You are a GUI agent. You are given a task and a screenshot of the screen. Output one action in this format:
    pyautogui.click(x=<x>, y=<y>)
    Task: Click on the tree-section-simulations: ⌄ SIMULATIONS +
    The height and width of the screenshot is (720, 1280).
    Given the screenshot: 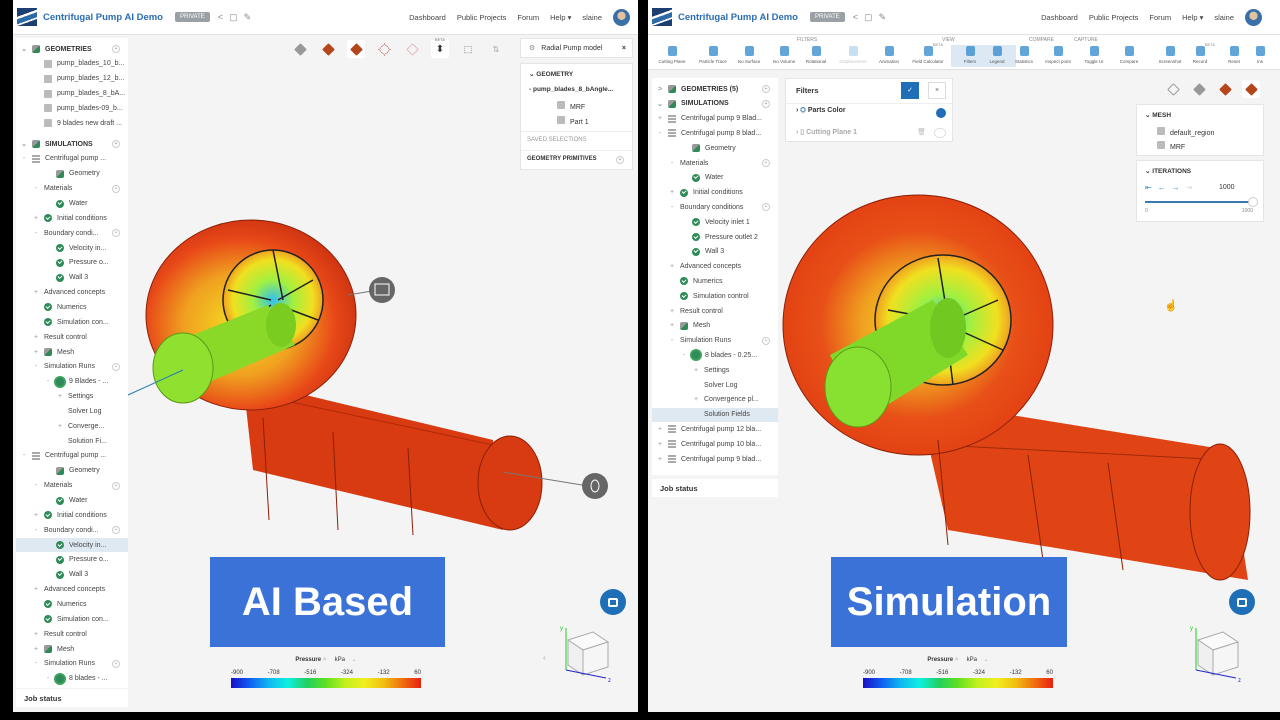 What is the action you would take?
    pyautogui.click(x=72, y=144)
    